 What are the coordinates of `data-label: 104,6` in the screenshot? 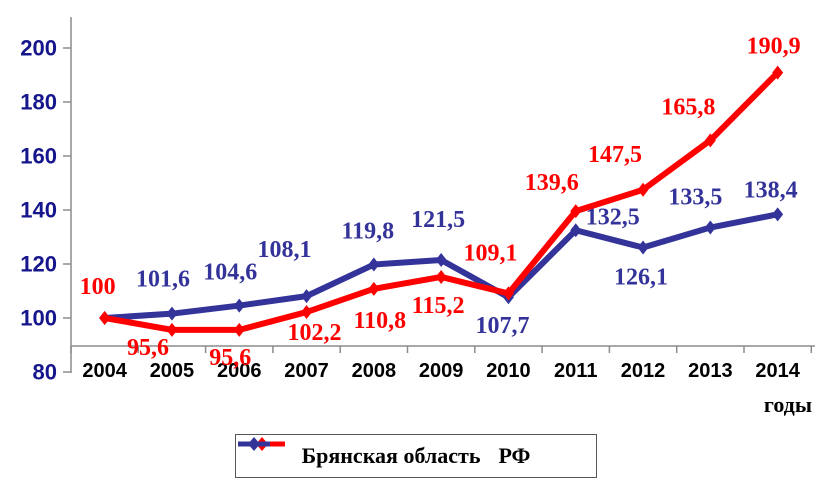 It's located at (230, 273).